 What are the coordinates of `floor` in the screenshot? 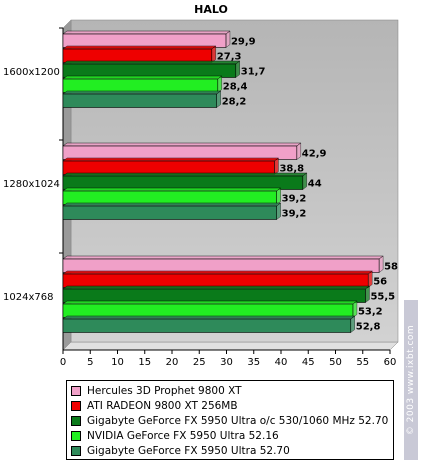 It's located at (230, 346).